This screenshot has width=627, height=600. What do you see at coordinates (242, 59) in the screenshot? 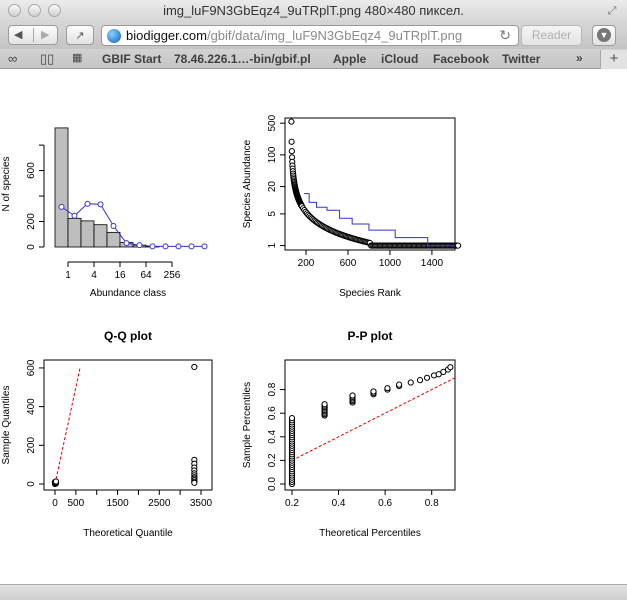
I see `bookmark-item: 78.46.226.1…-bin/gbif.pl` at bounding box center [242, 59].